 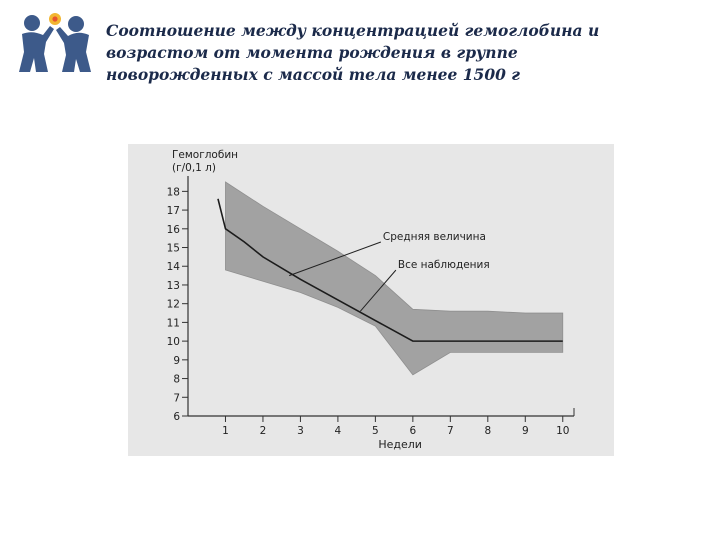 I want to click on y-tick-label-13: 13, so click(x=173, y=286).